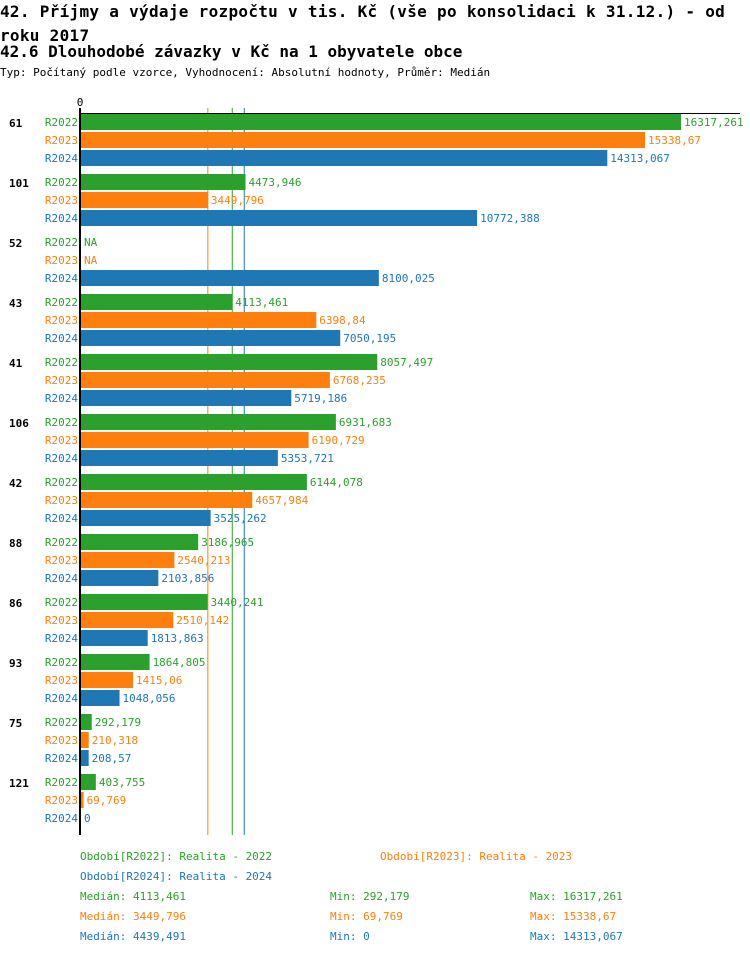  I want to click on min-r2023: Min: 69,769, so click(366, 916).